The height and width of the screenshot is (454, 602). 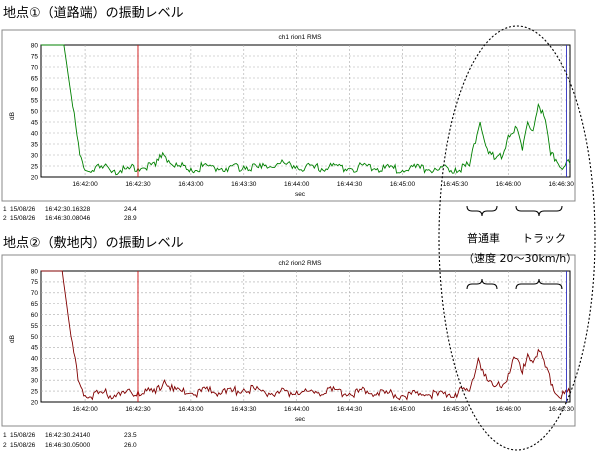 What do you see at coordinates (5, 435) in the screenshot?
I see `chart2-cursor1-label: 1` at bounding box center [5, 435].